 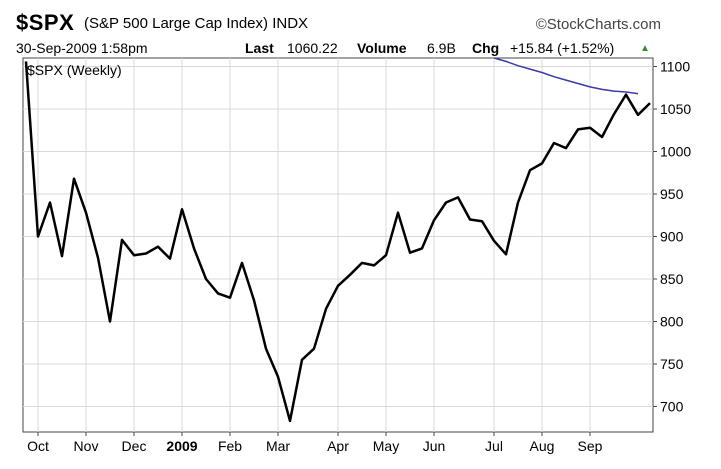 I want to click on x-tick-label: Mar, so click(x=278, y=446).